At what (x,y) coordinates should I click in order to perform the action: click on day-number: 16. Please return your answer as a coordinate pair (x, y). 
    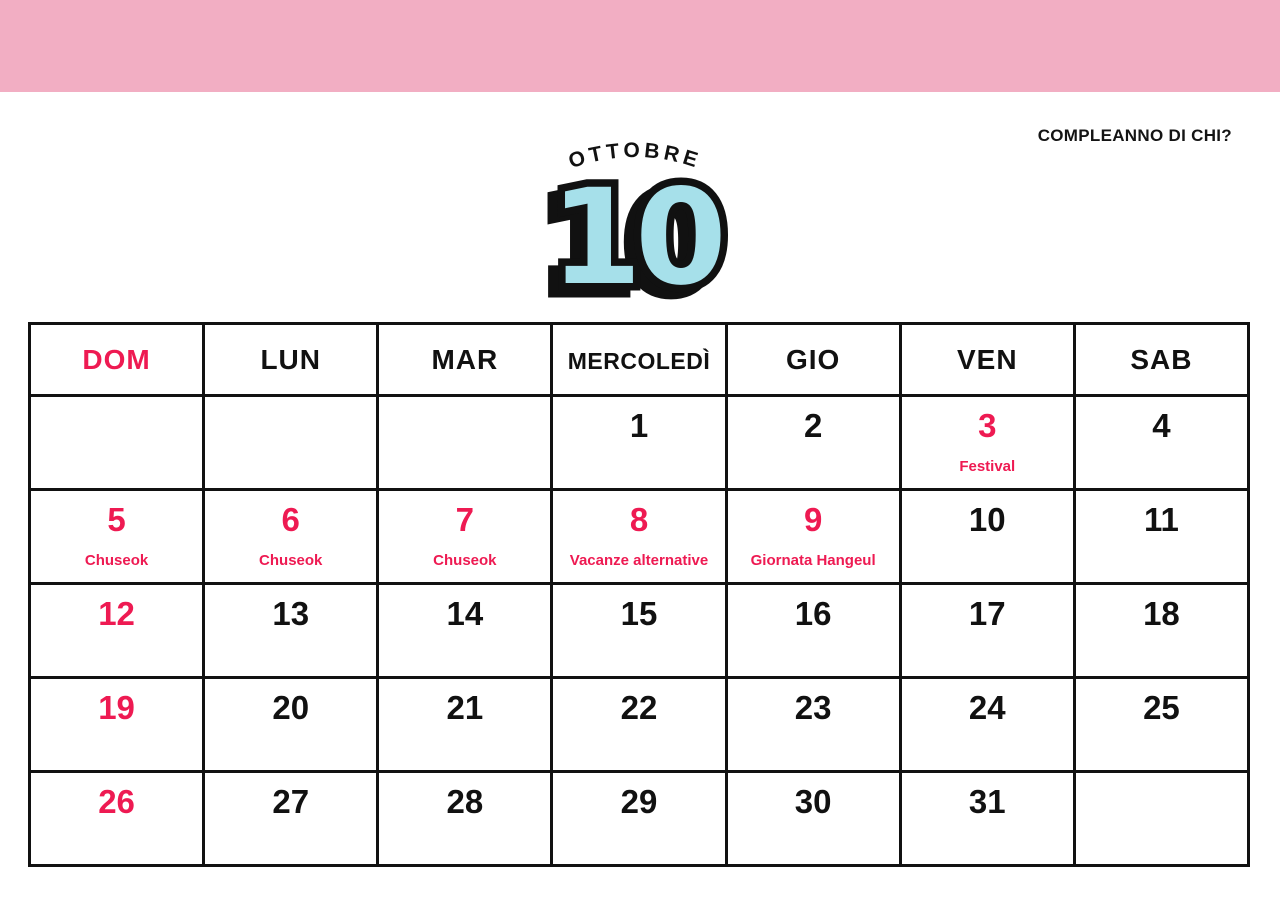
    Looking at the image, I should click on (813, 613).